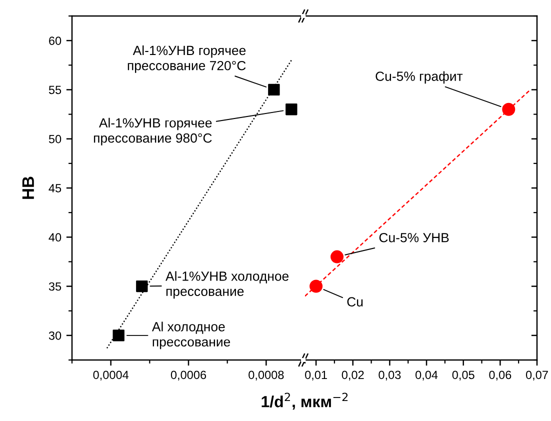  I want to click on x-tick-label: 0,02, so click(353, 375).